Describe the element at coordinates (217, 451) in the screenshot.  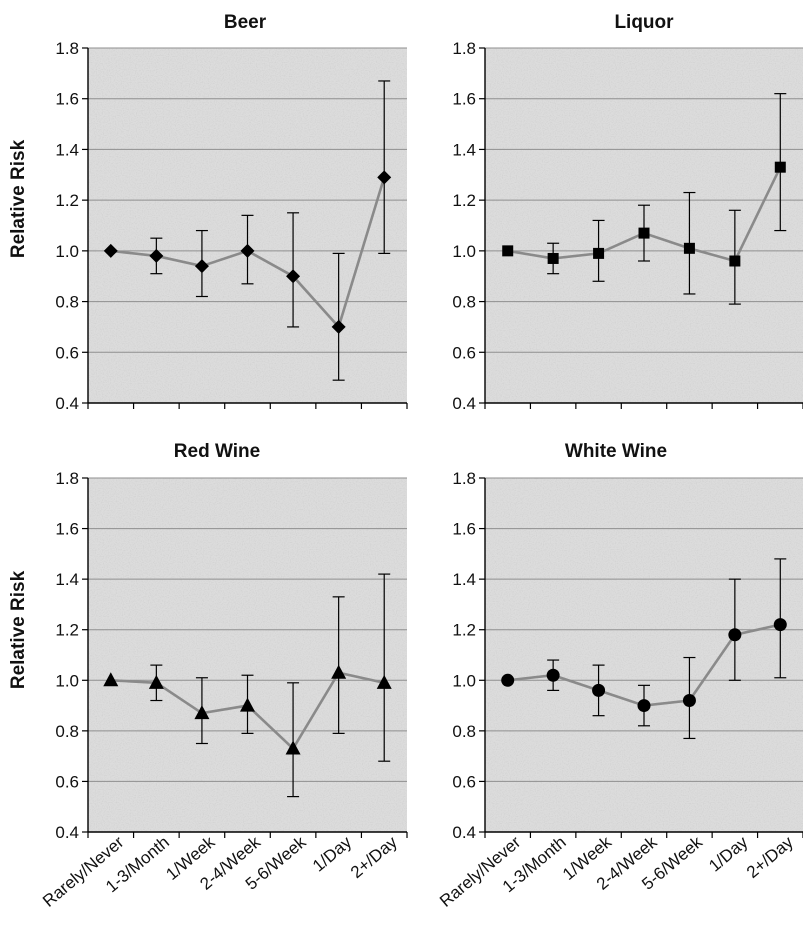
I see `panel-title: Red Wine` at that location.